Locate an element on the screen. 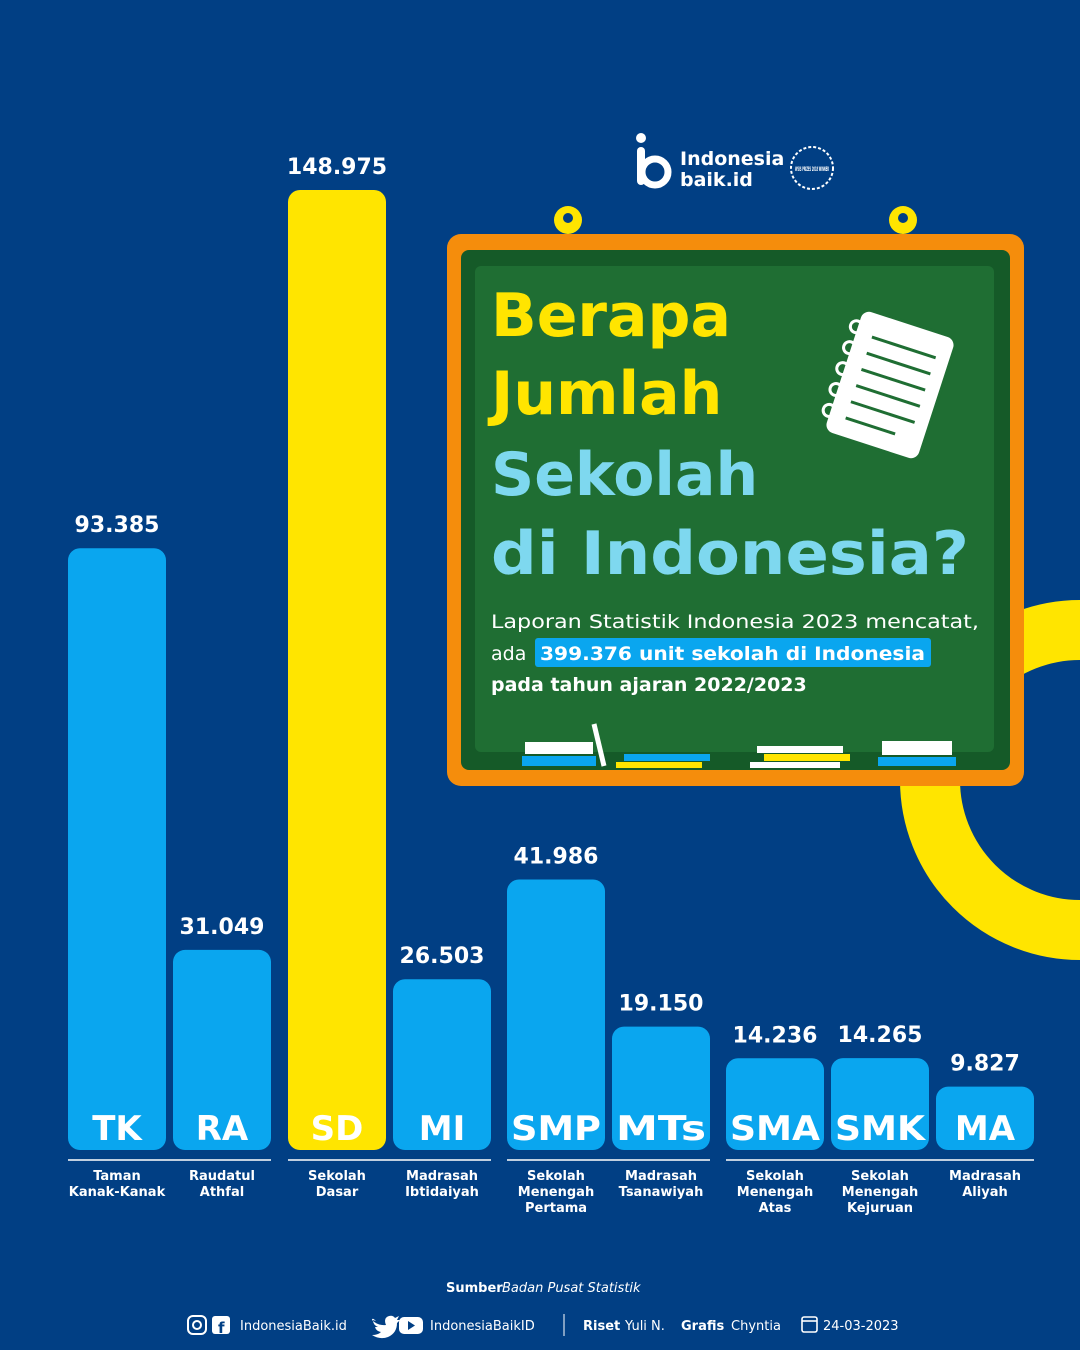 The width and height of the screenshot is (1080, 1350). logo-b-bowl is located at coordinates (655, 172).